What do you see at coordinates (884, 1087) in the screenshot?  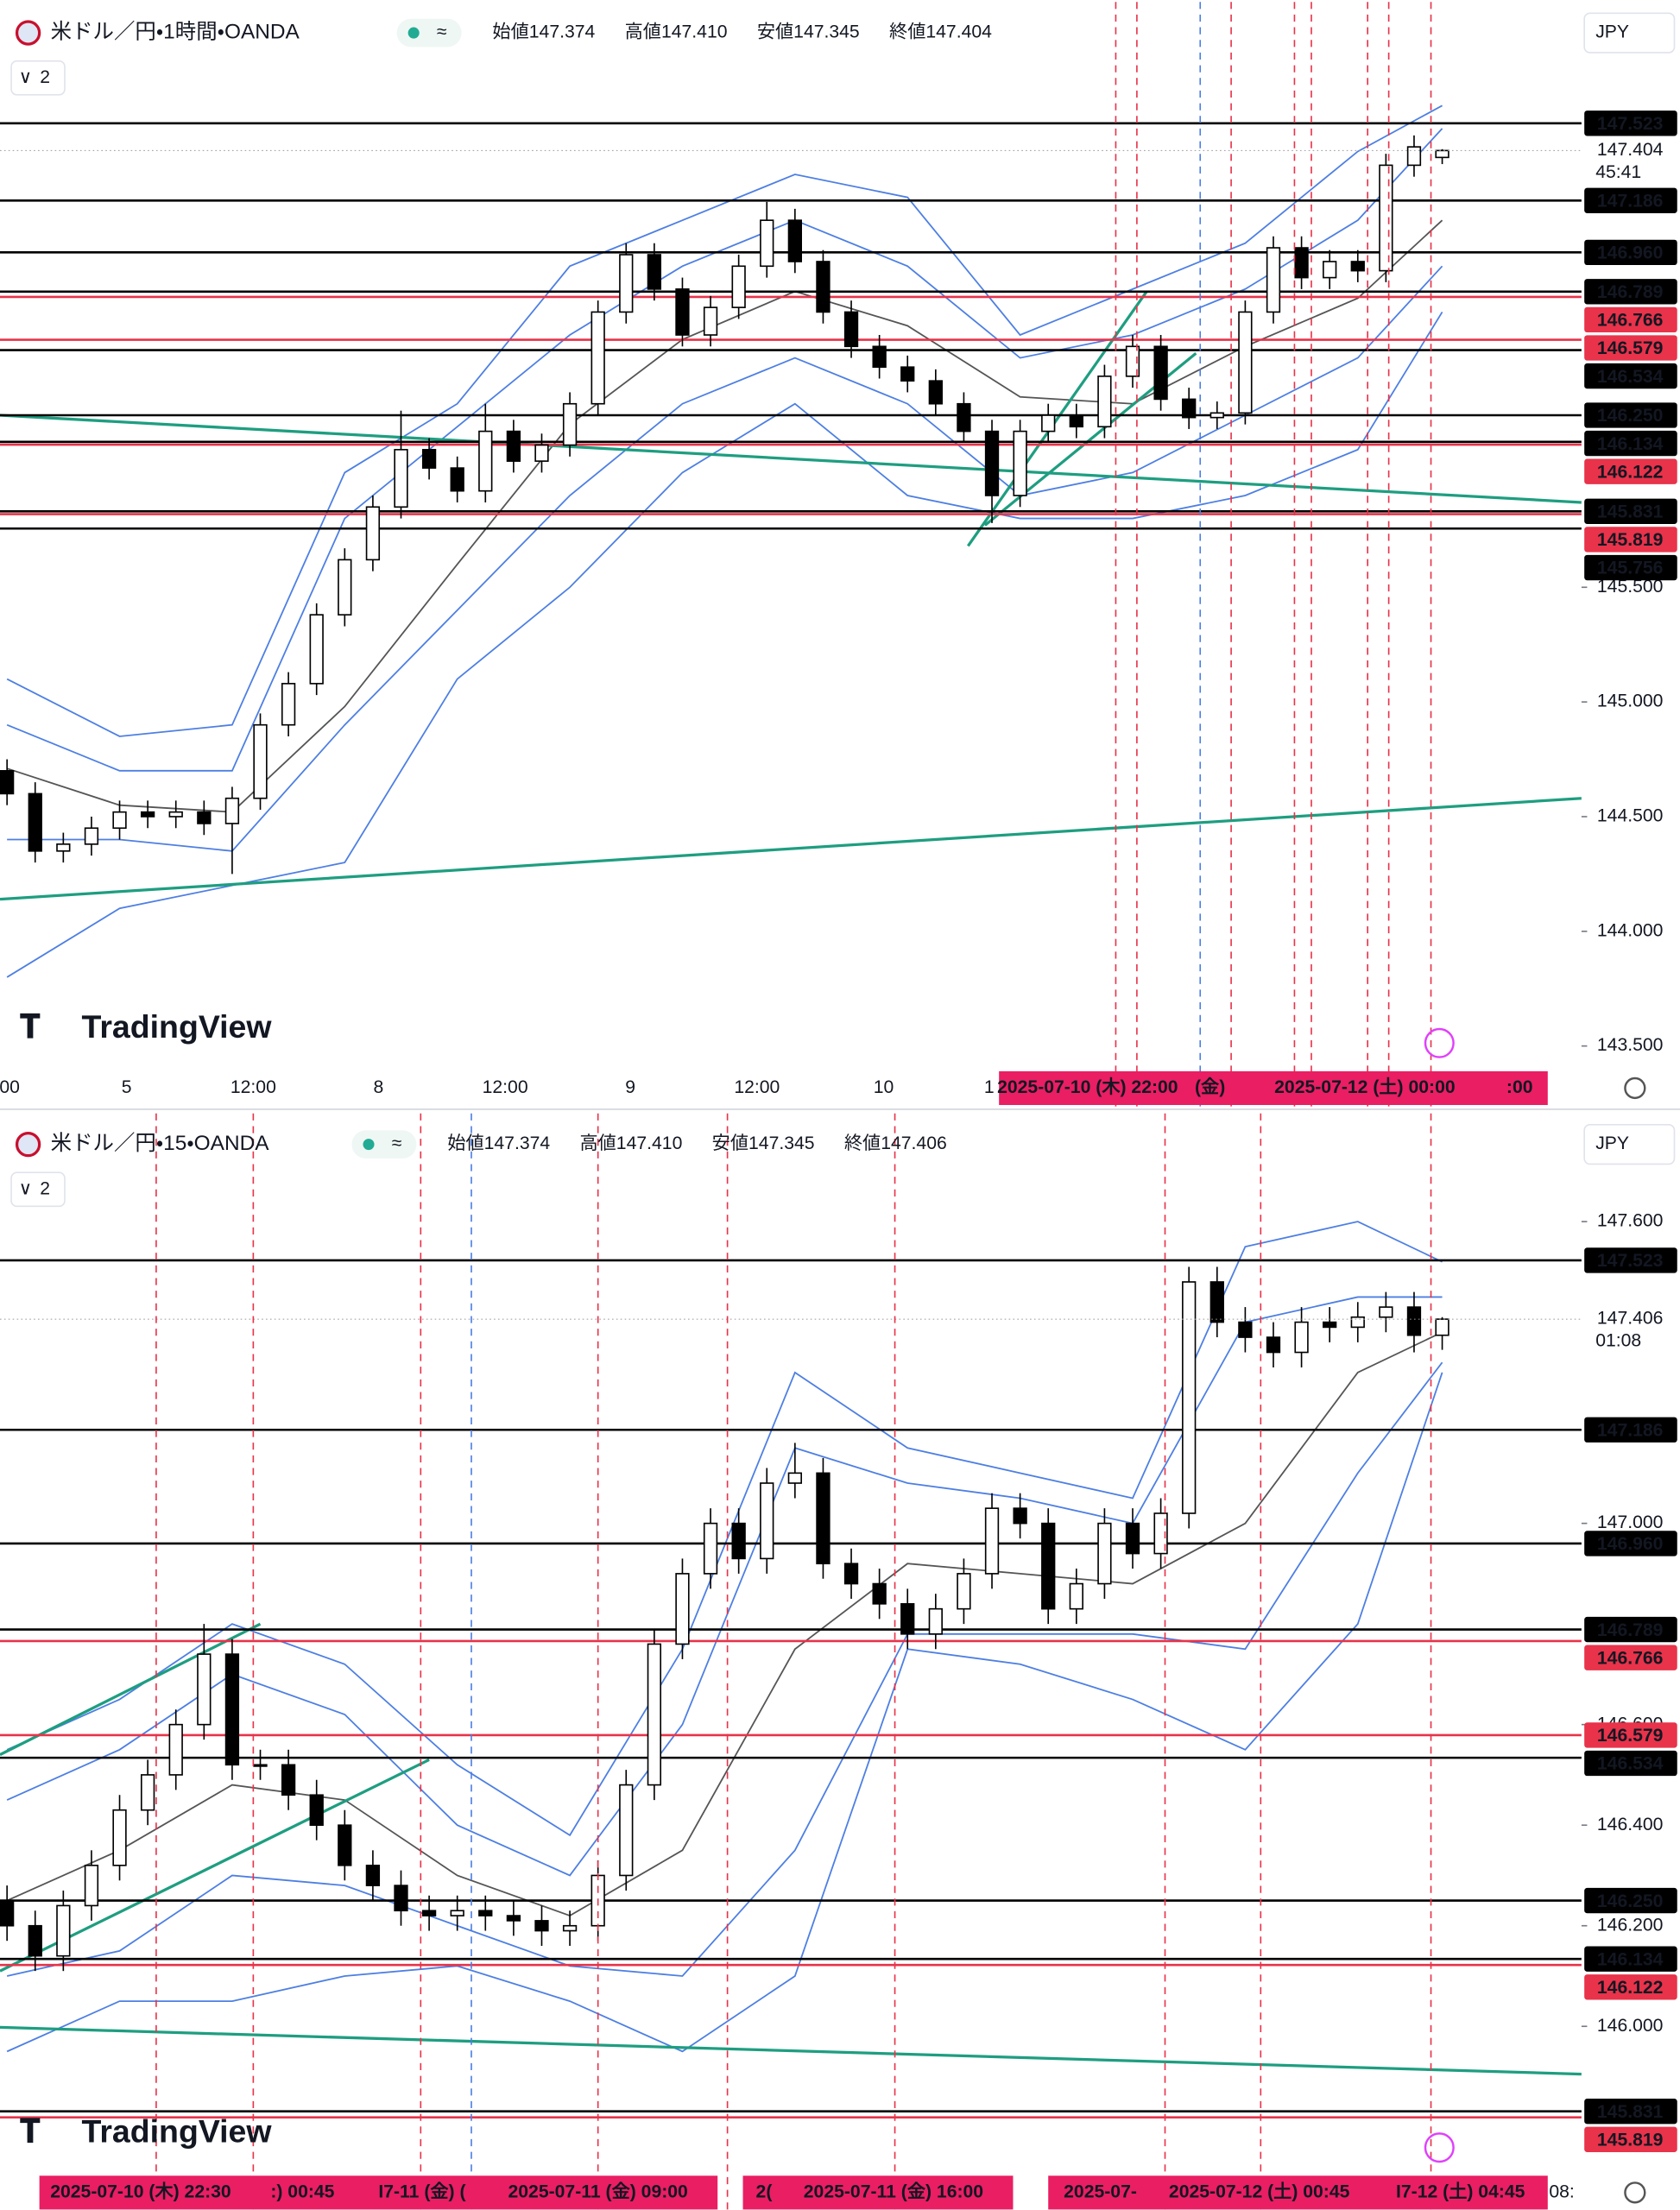 I see `x-tick-label: 10` at bounding box center [884, 1087].